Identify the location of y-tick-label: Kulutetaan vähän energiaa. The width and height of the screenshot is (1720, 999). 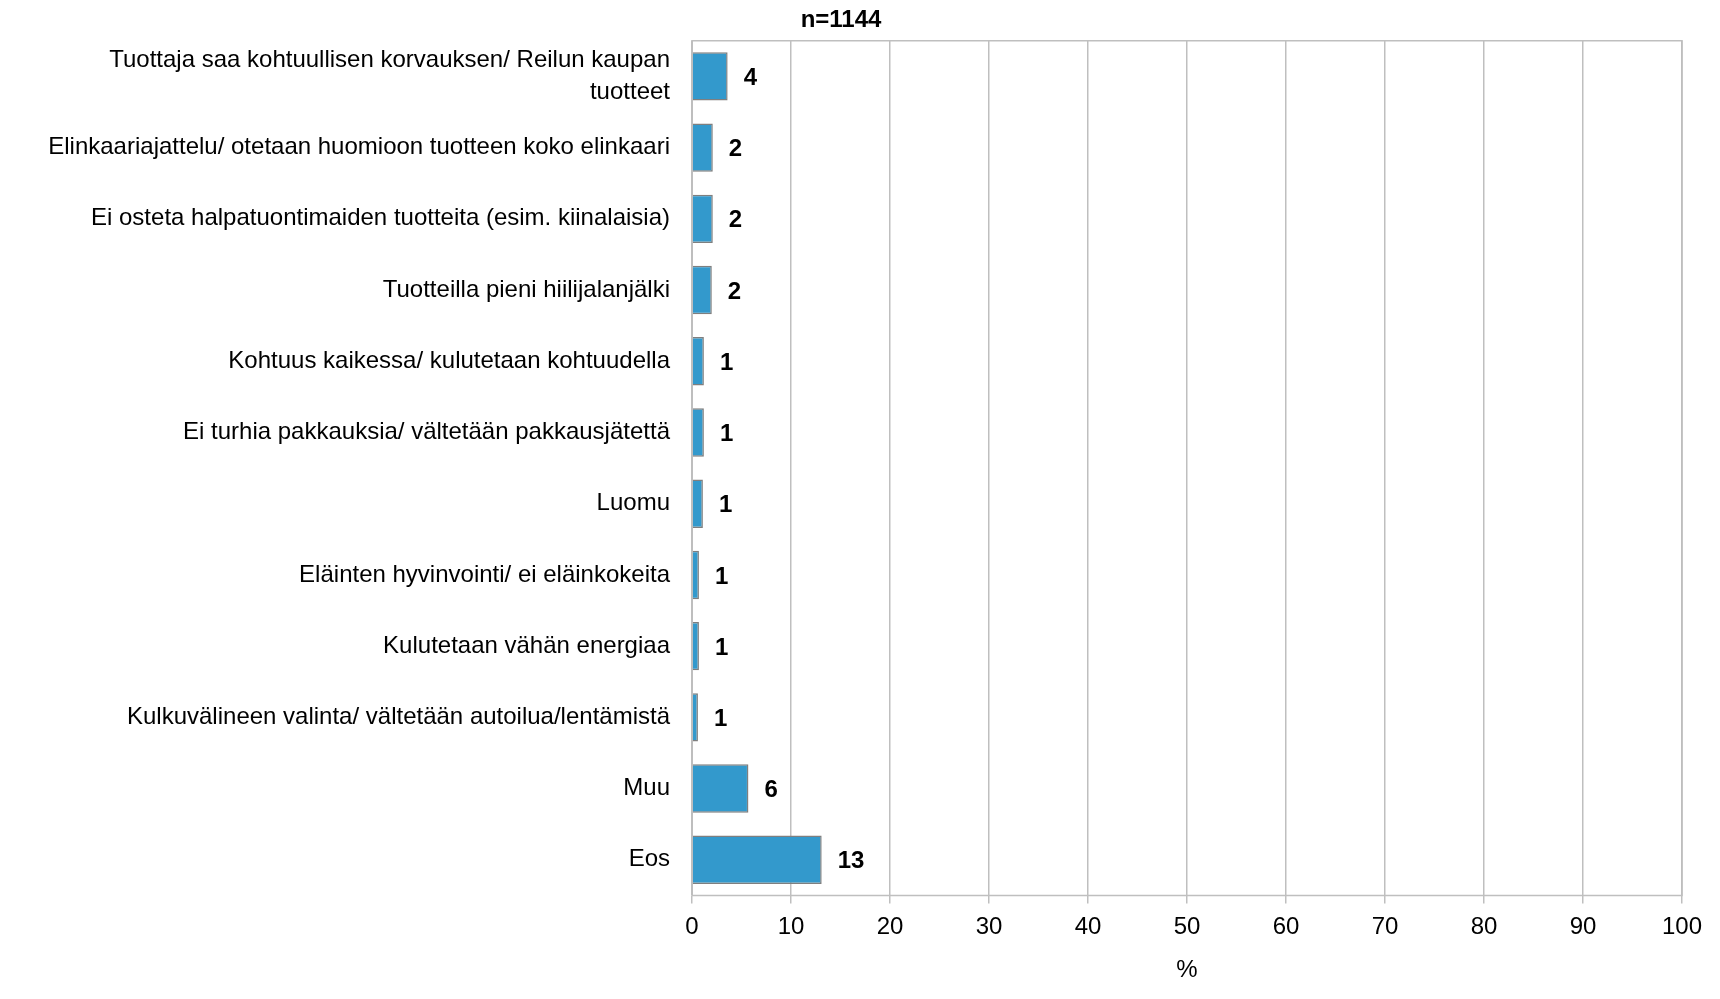
(527, 644).